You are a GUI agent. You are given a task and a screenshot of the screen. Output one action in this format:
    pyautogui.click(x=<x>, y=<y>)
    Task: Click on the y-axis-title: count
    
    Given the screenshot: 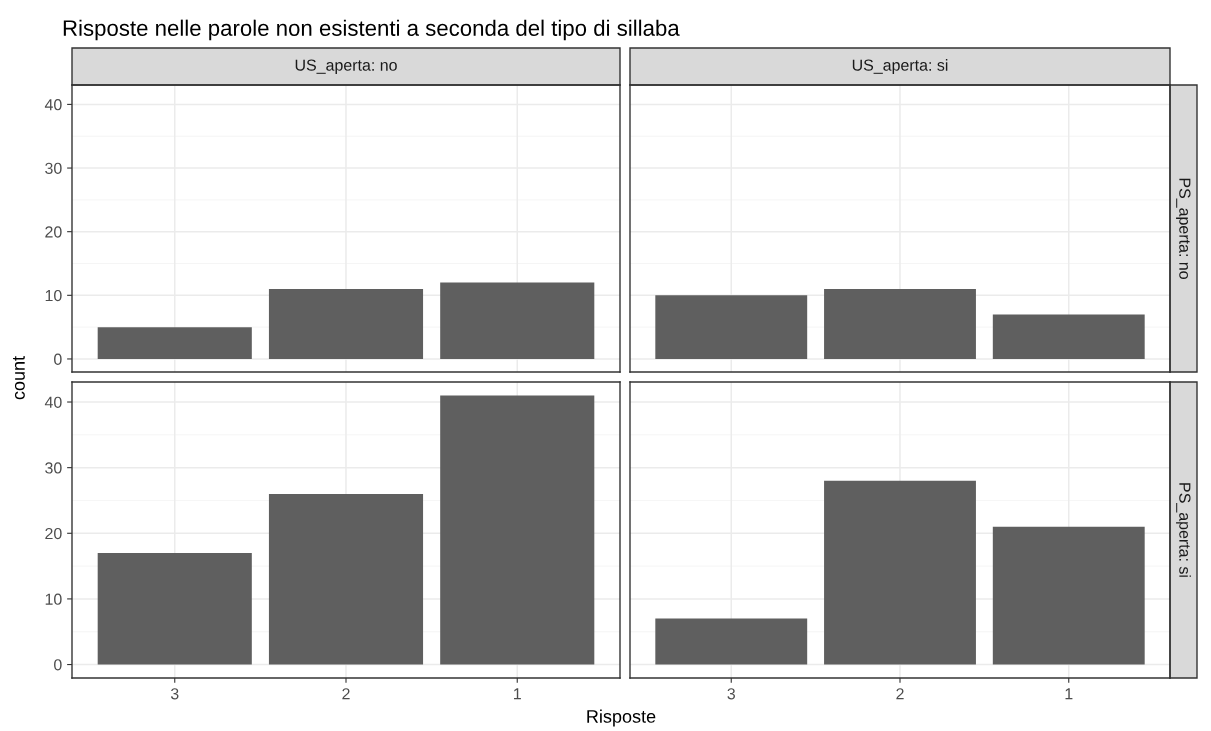 What is the action you would take?
    pyautogui.click(x=19, y=378)
    